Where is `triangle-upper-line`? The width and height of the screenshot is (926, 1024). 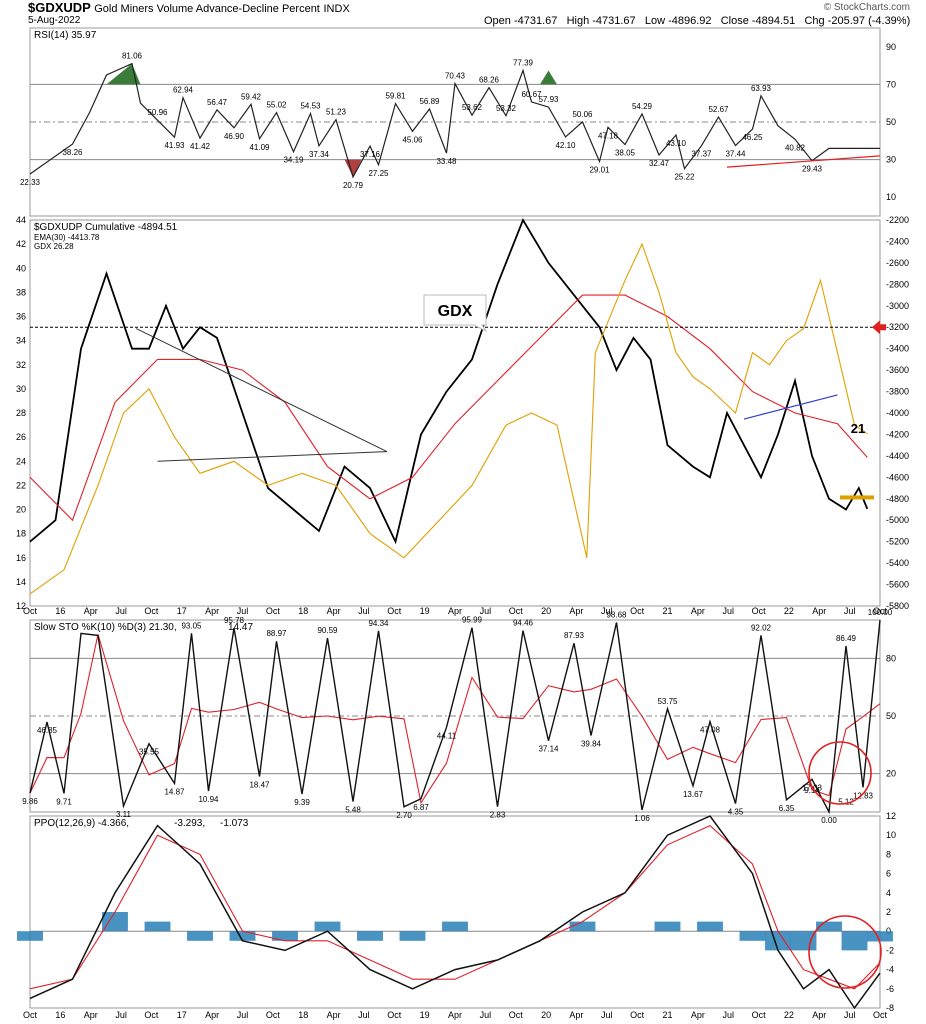 triangle-upper-line is located at coordinates (262, 390).